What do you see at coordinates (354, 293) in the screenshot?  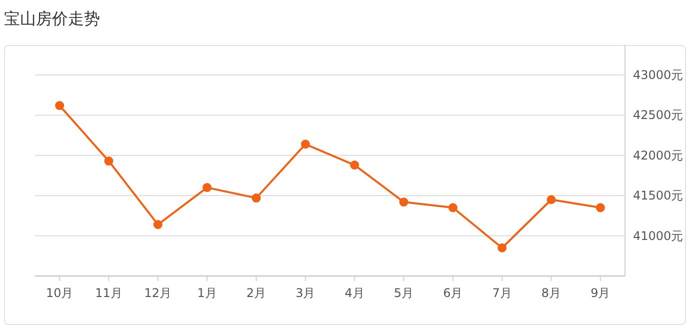 I see `x-tick-label: 4月` at bounding box center [354, 293].